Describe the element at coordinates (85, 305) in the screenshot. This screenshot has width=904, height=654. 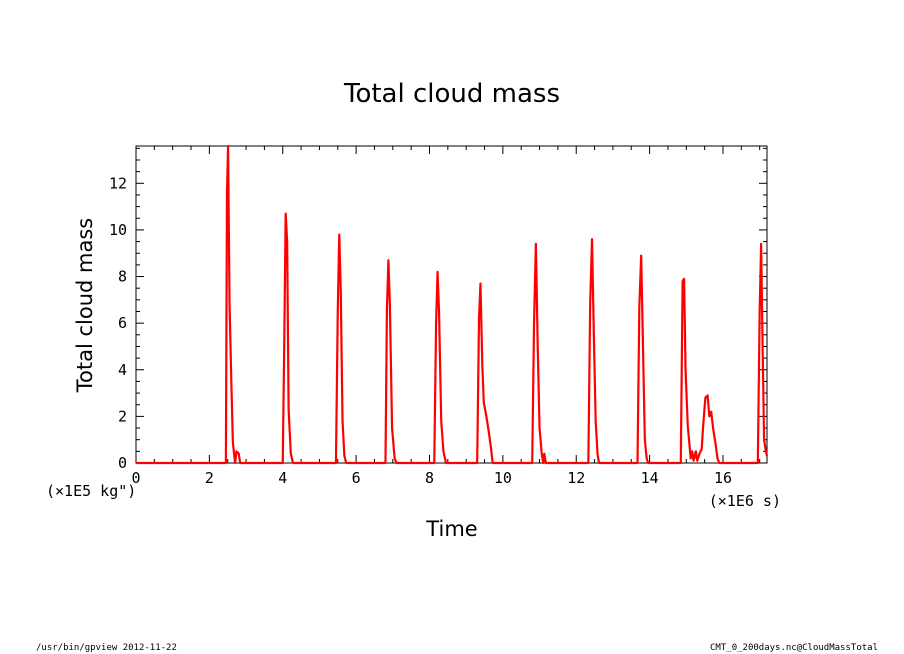
I see `y-axis-label: Total cloud mass` at that location.